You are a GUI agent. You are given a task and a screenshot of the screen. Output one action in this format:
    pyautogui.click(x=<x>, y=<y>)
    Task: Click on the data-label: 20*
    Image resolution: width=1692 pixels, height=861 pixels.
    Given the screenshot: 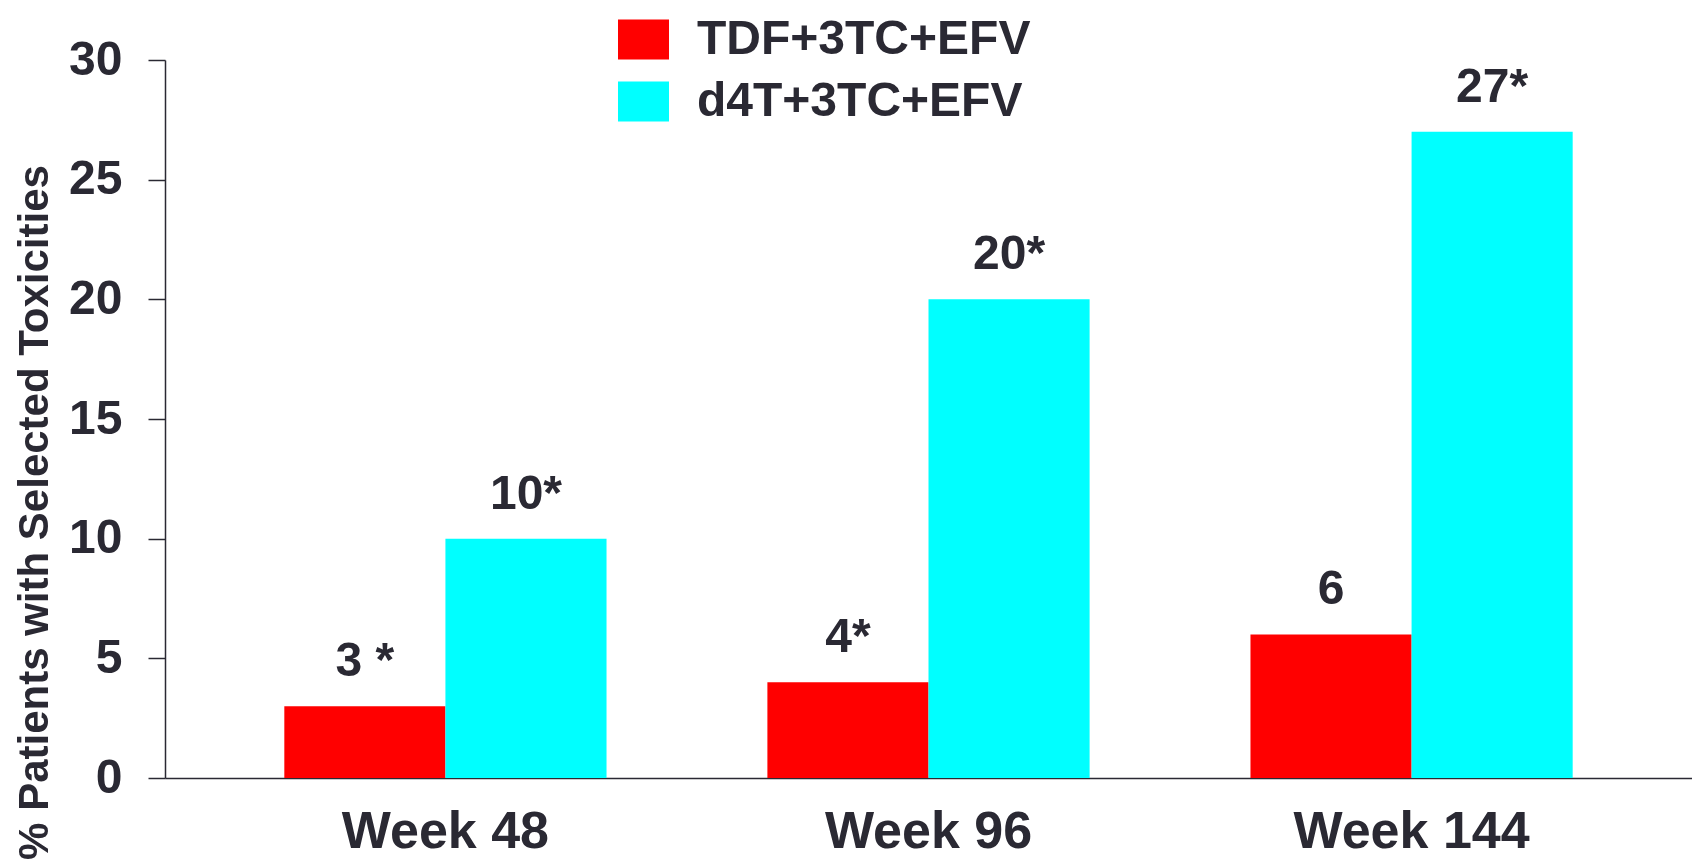 What is the action you would take?
    pyautogui.click(x=1009, y=253)
    